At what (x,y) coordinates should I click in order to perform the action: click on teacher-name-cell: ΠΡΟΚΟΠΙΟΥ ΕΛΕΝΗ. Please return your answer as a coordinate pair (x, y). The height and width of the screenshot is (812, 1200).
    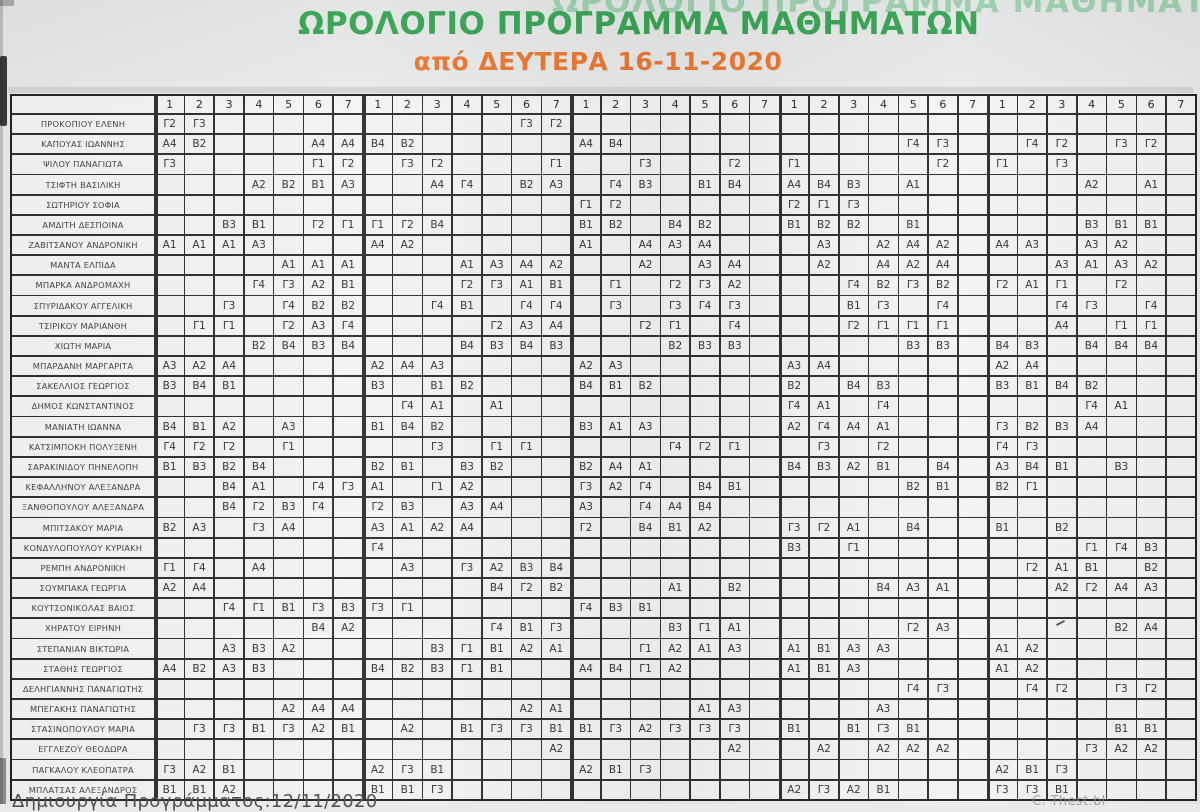
    Looking at the image, I should click on (83, 124).